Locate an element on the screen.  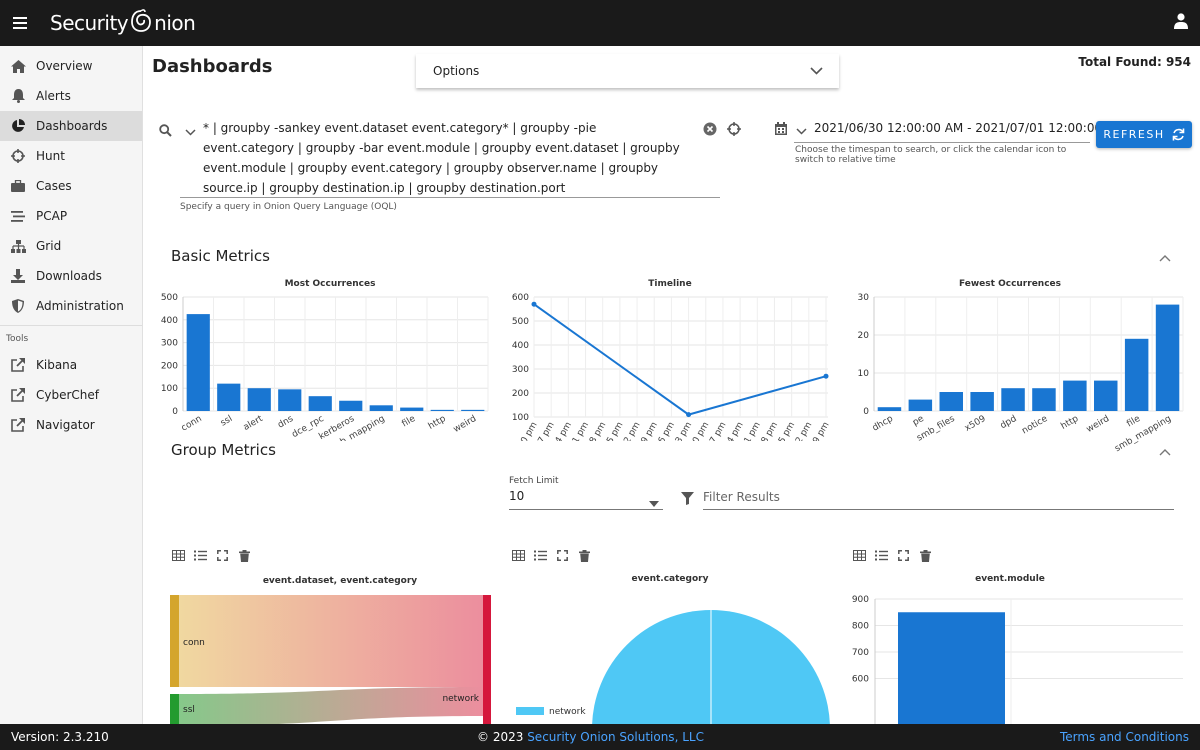
sidebar-item-cyberchef: CyberChef is located at coordinates (71, 395).